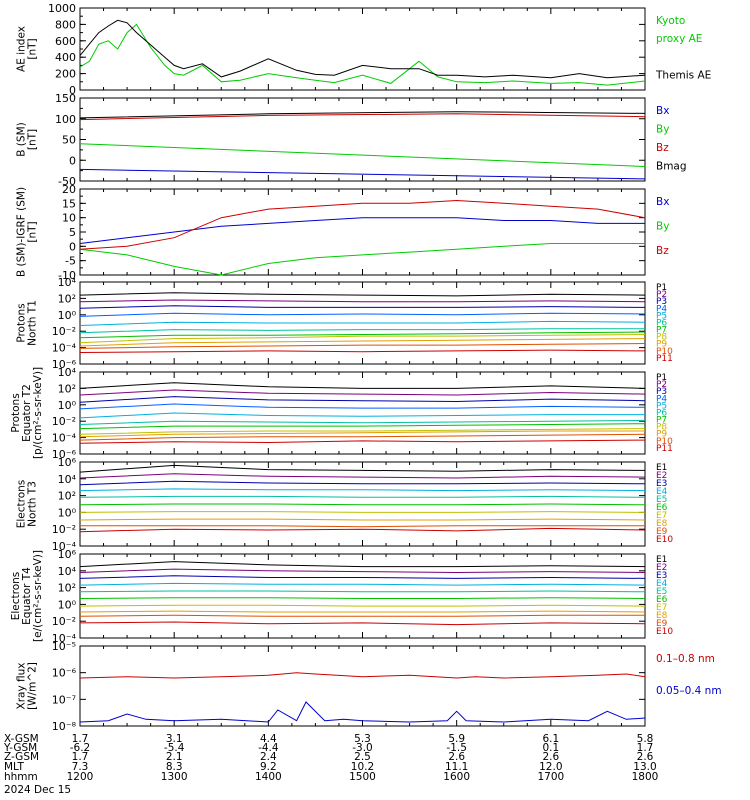 The image size is (750, 800). What do you see at coordinates (69, 203) in the screenshot?
I see `y-tick-label: 15` at bounding box center [69, 203].